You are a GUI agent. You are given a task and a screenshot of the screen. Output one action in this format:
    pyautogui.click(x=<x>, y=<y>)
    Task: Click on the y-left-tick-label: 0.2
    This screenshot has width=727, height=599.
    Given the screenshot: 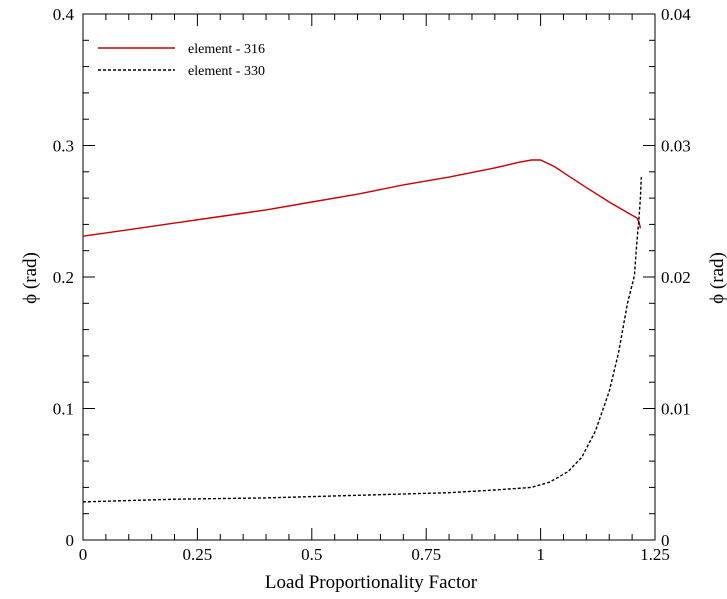 What is the action you would take?
    pyautogui.click(x=63, y=277)
    